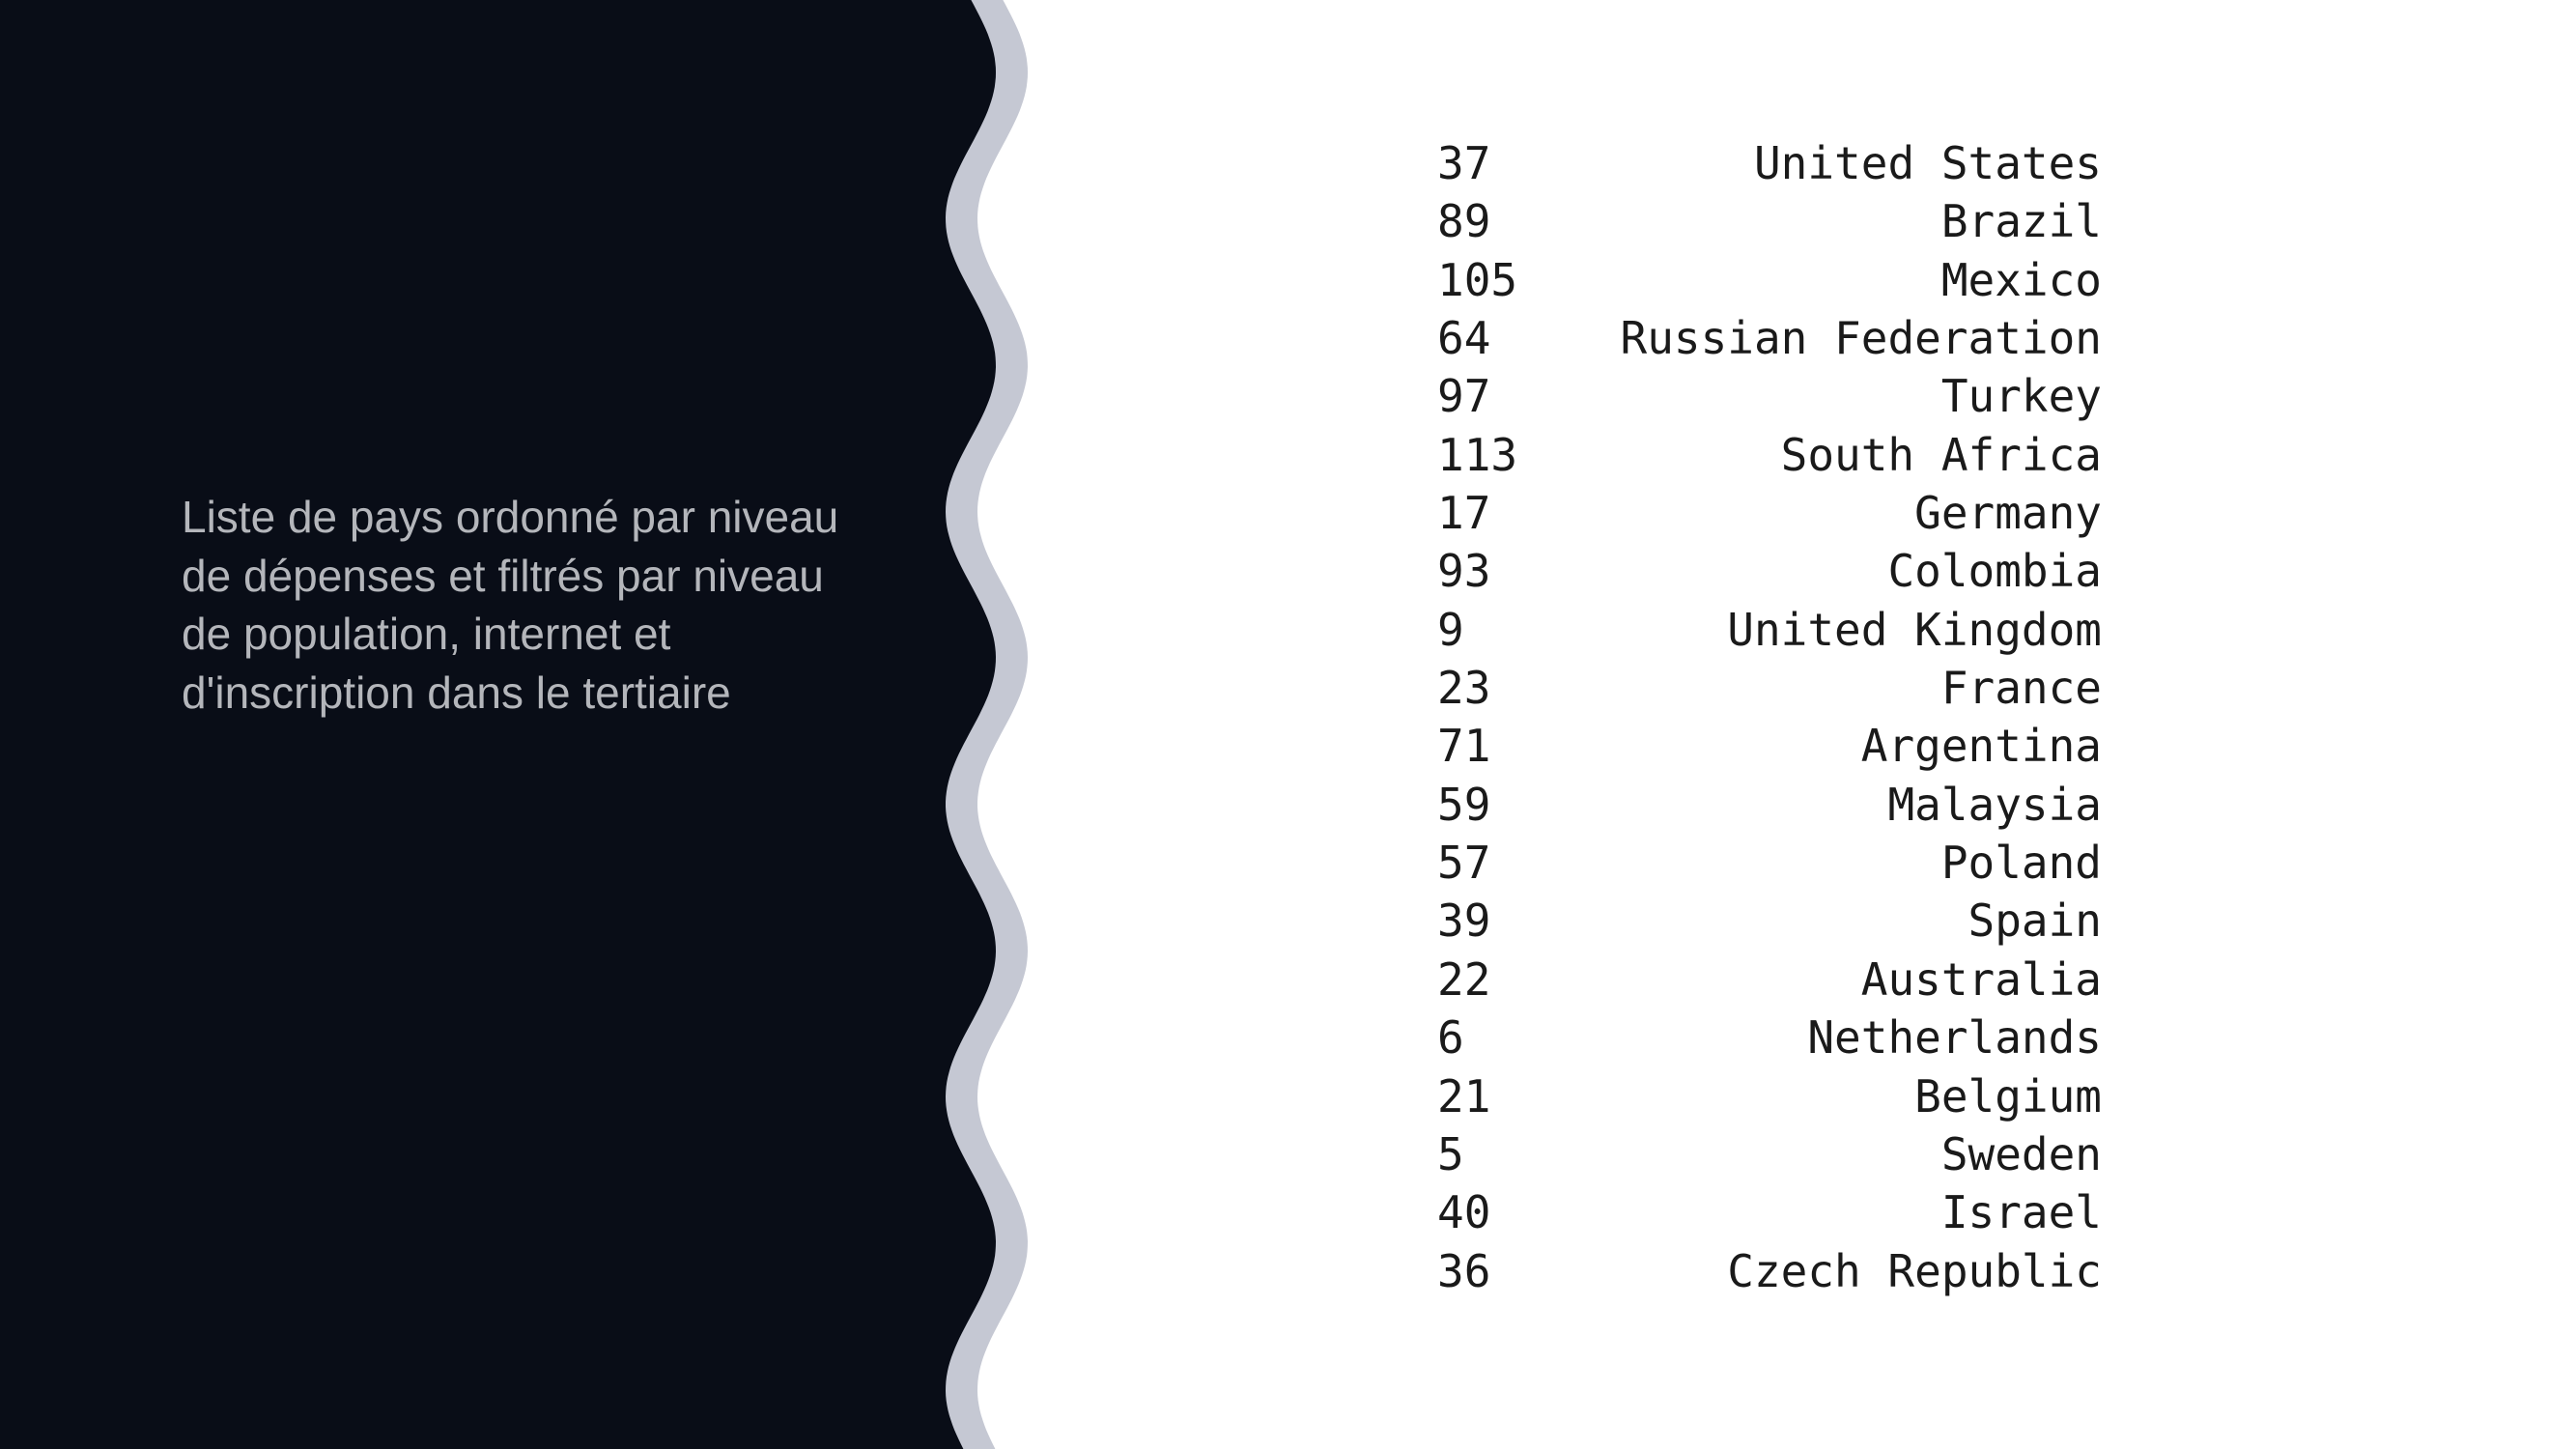 The image size is (2576, 1449). Describe the element at coordinates (1464, 163) in the screenshot. I see `row-index: 37` at that location.